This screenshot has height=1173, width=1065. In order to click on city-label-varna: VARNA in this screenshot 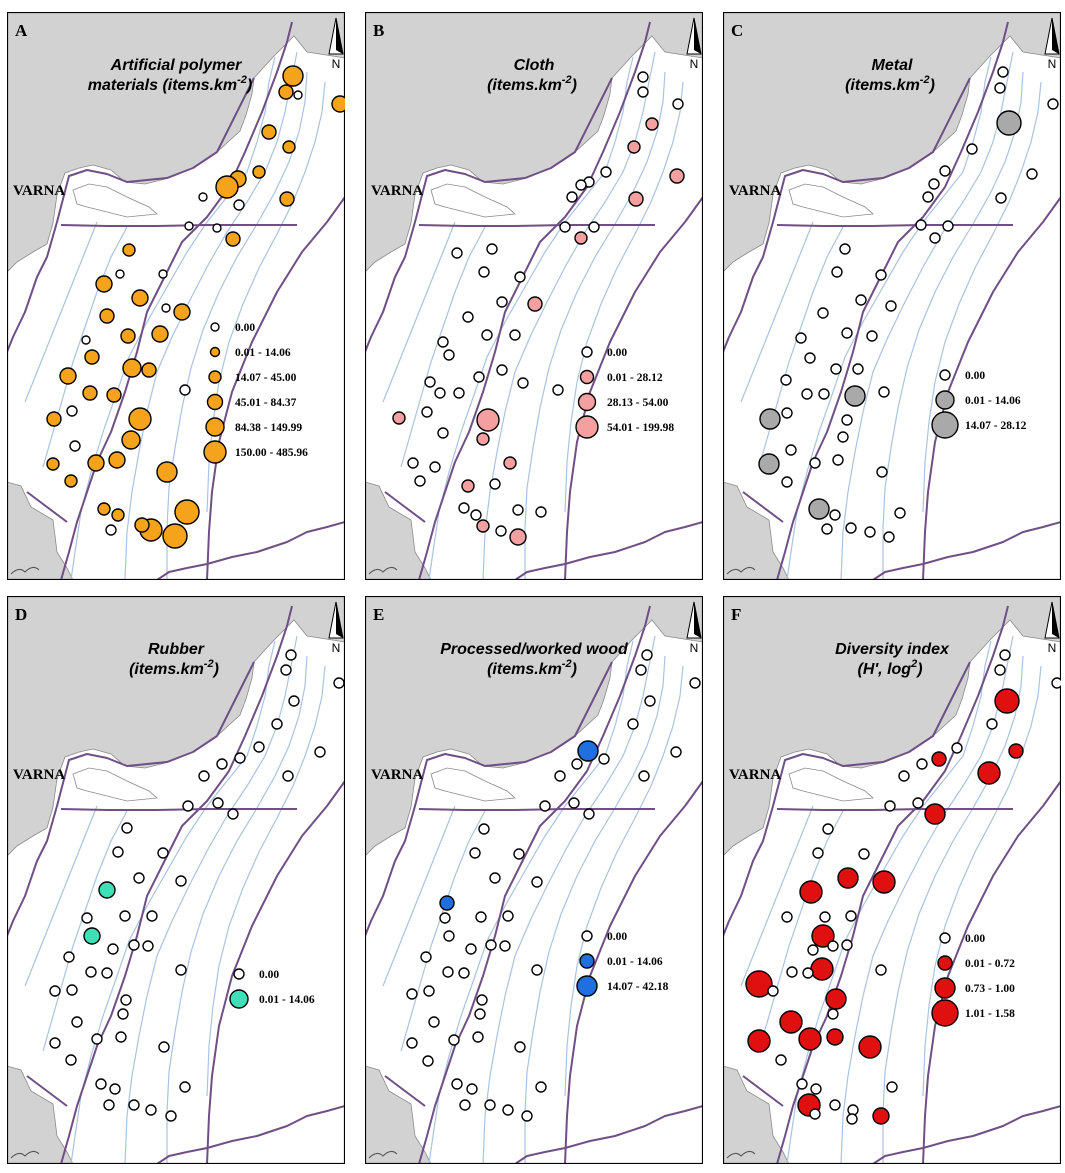, I will do `click(397, 775)`.